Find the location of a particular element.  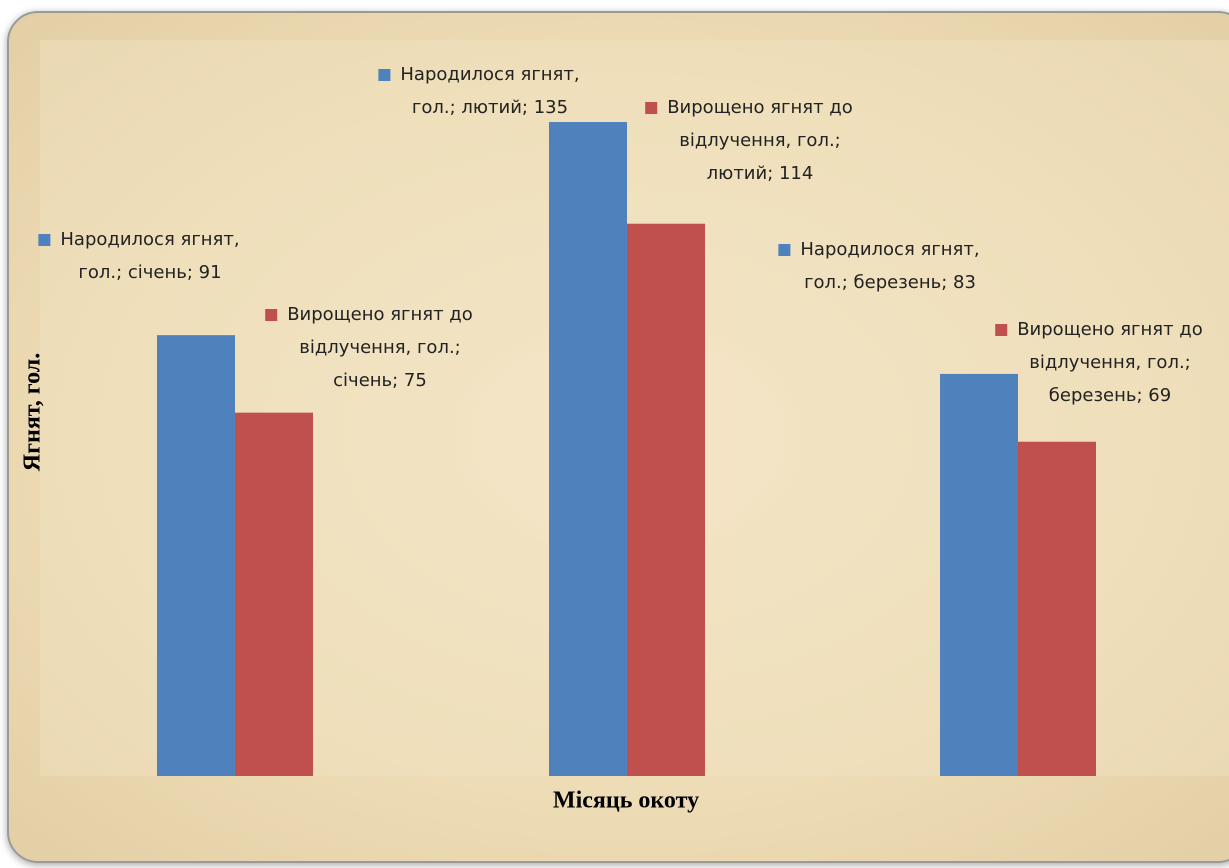

data-label: Народилося ягнят, гол.; січень; 91 is located at coordinates (149, 256).